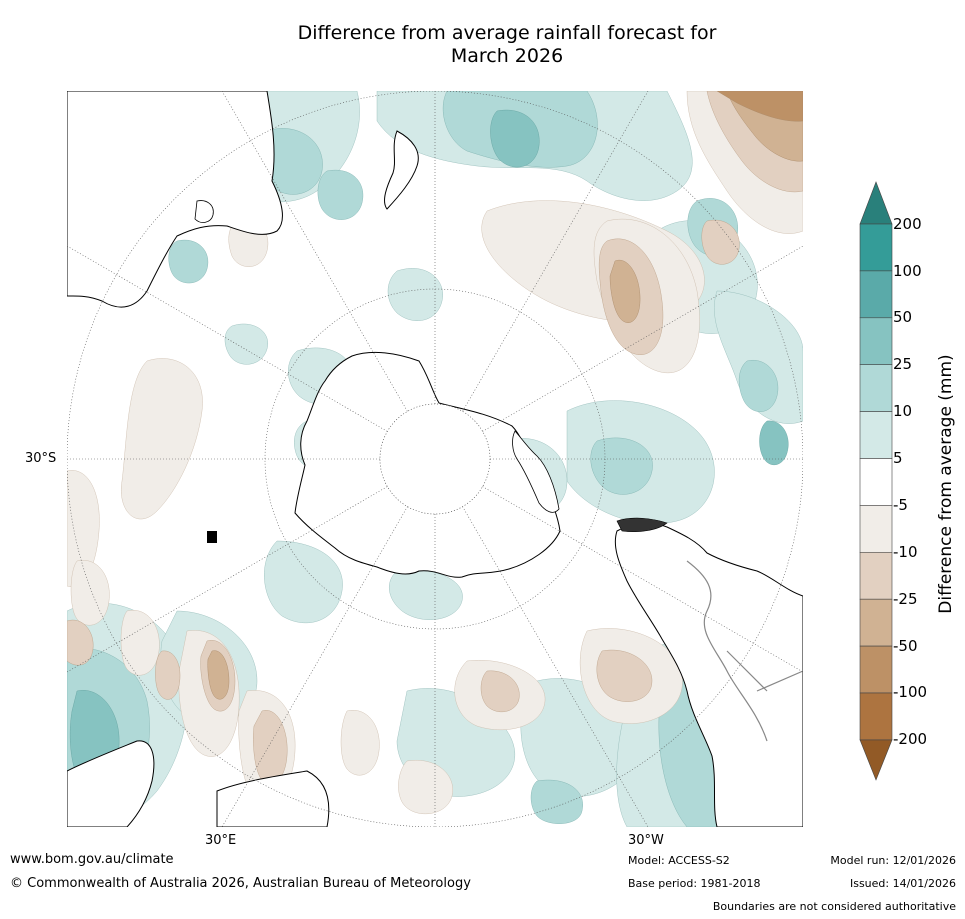  Describe the element at coordinates (900, 505) in the screenshot. I see `tick-neg5: -5` at that location.